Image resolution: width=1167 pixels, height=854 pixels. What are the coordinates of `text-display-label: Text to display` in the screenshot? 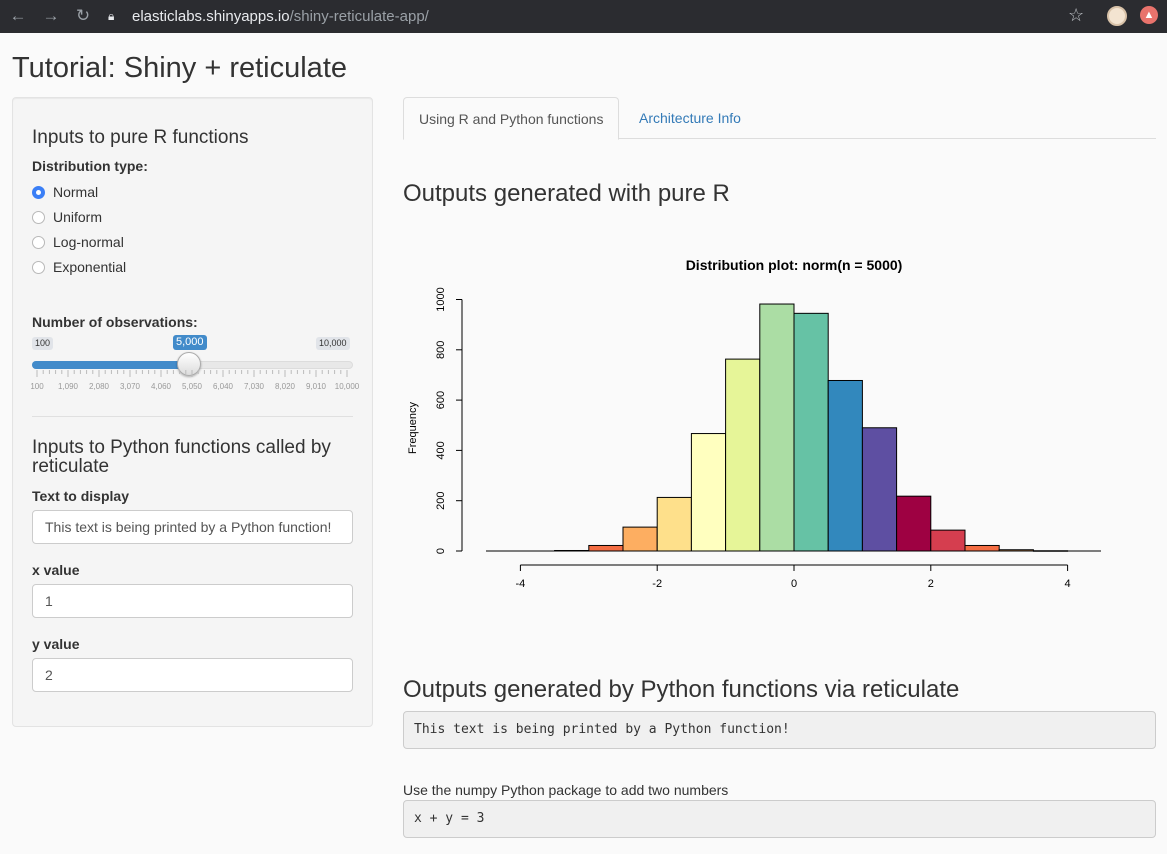 It's located at (80, 496).